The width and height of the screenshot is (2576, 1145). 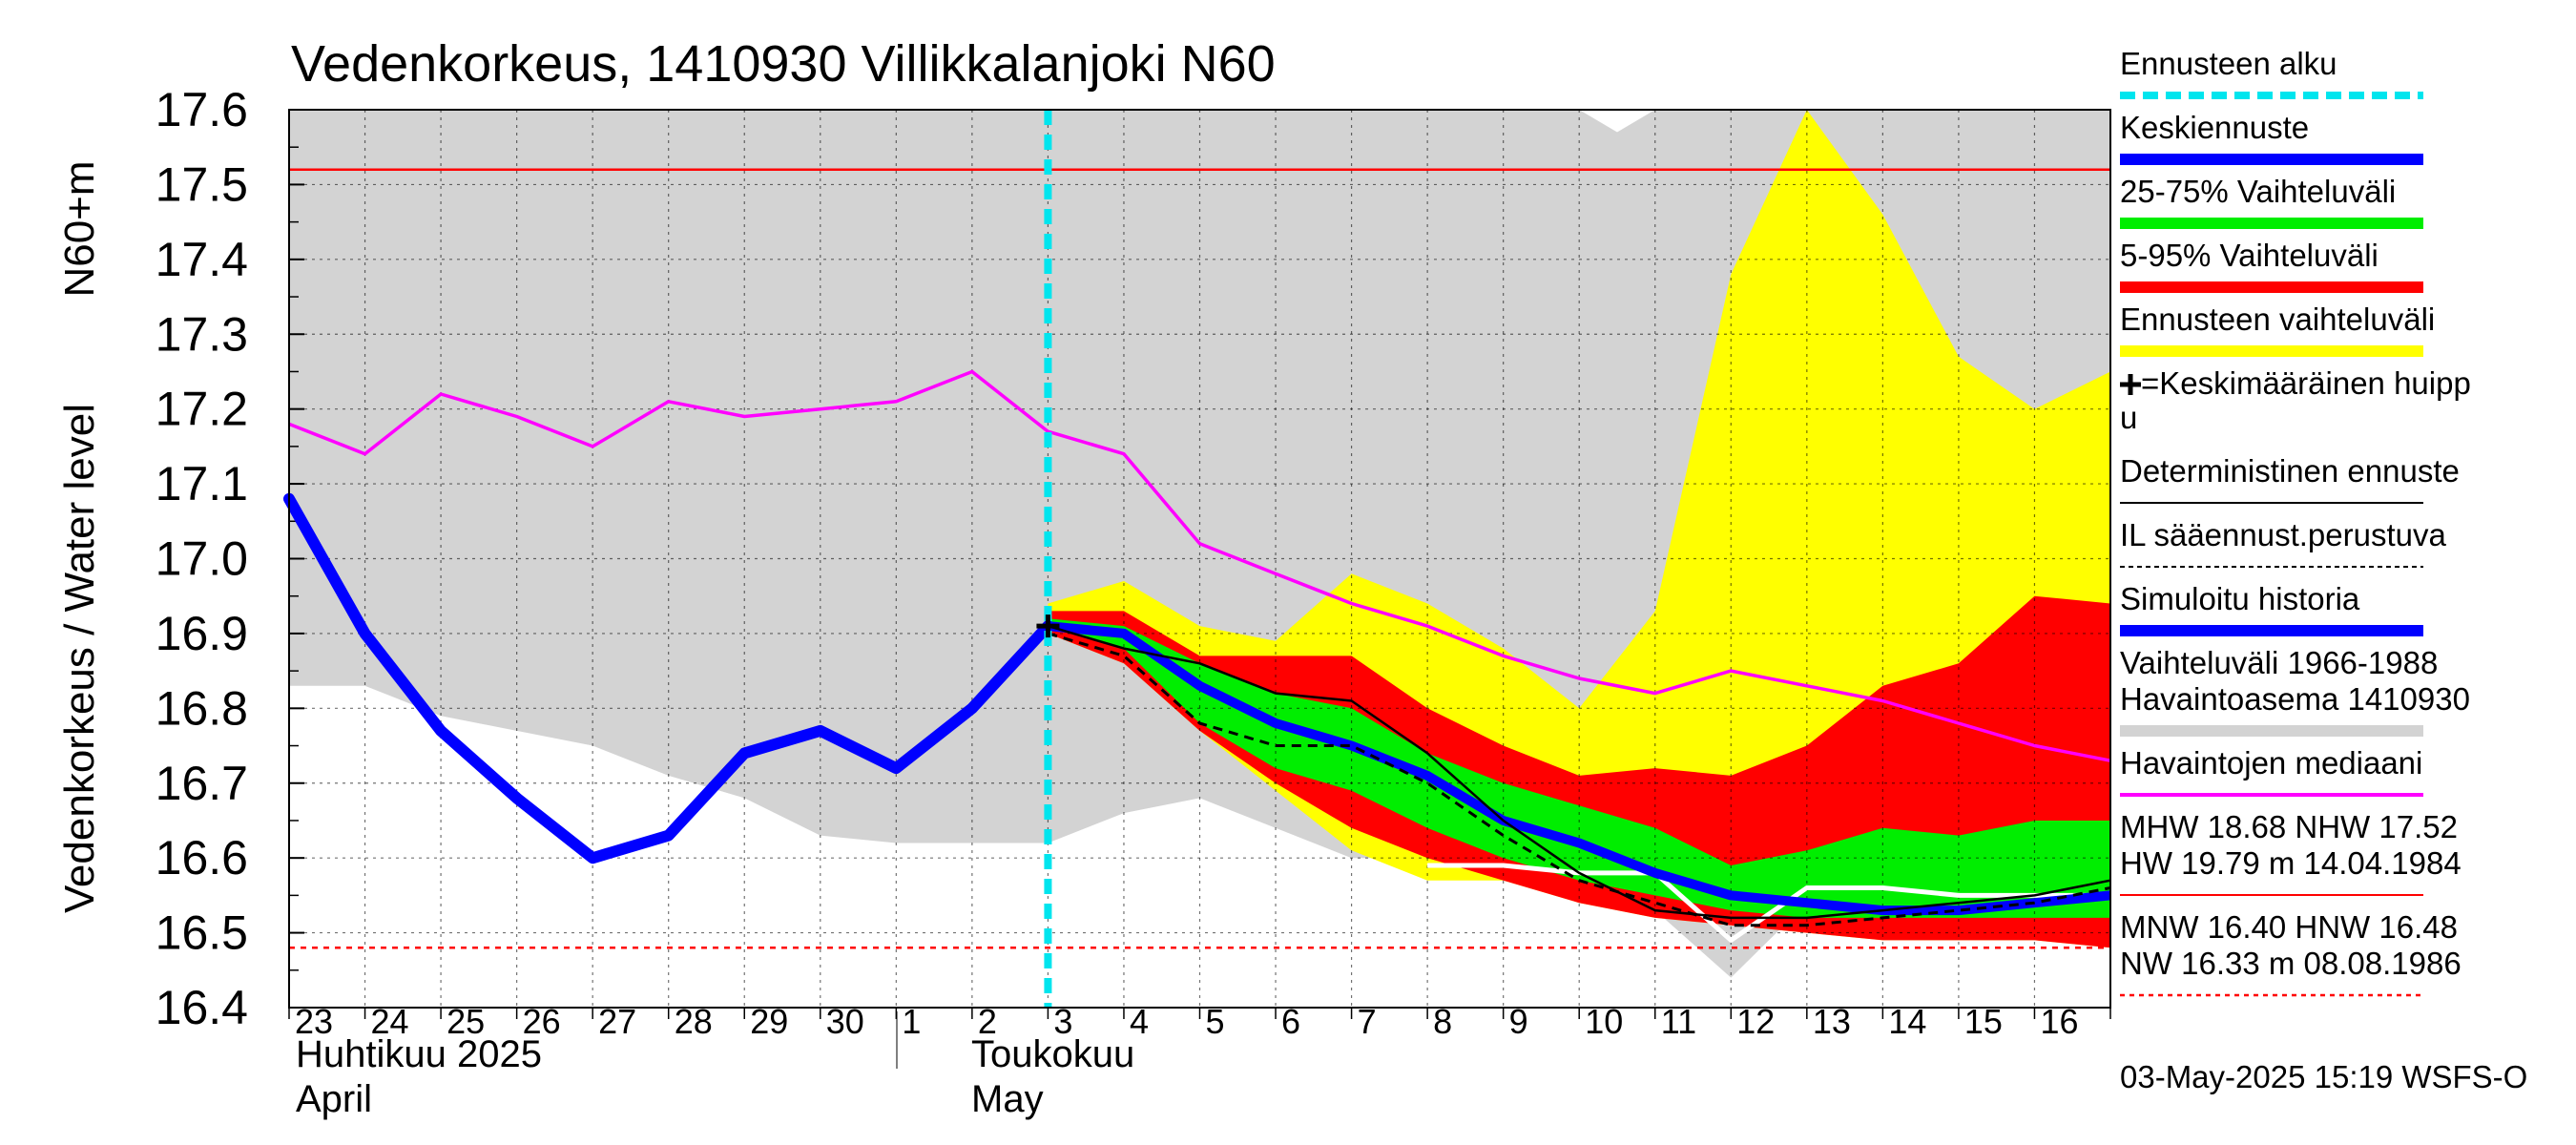 What do you see at coordinates (987, 1022) in the screenshot?
I see `x-tick-label: 2` at bounding box center [987, 1022].